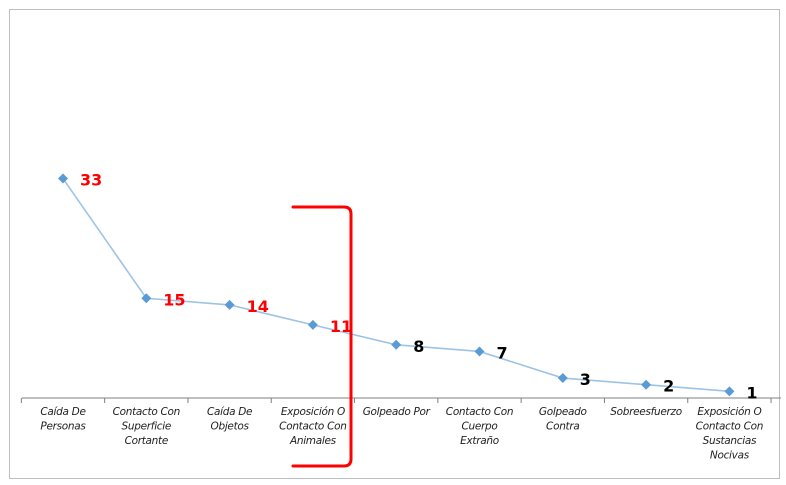 The height and width of the screenshot is (485, 786). I want to click on x-tick-label: Contacto Con Cuerpo Extraño, so click(479, 426).